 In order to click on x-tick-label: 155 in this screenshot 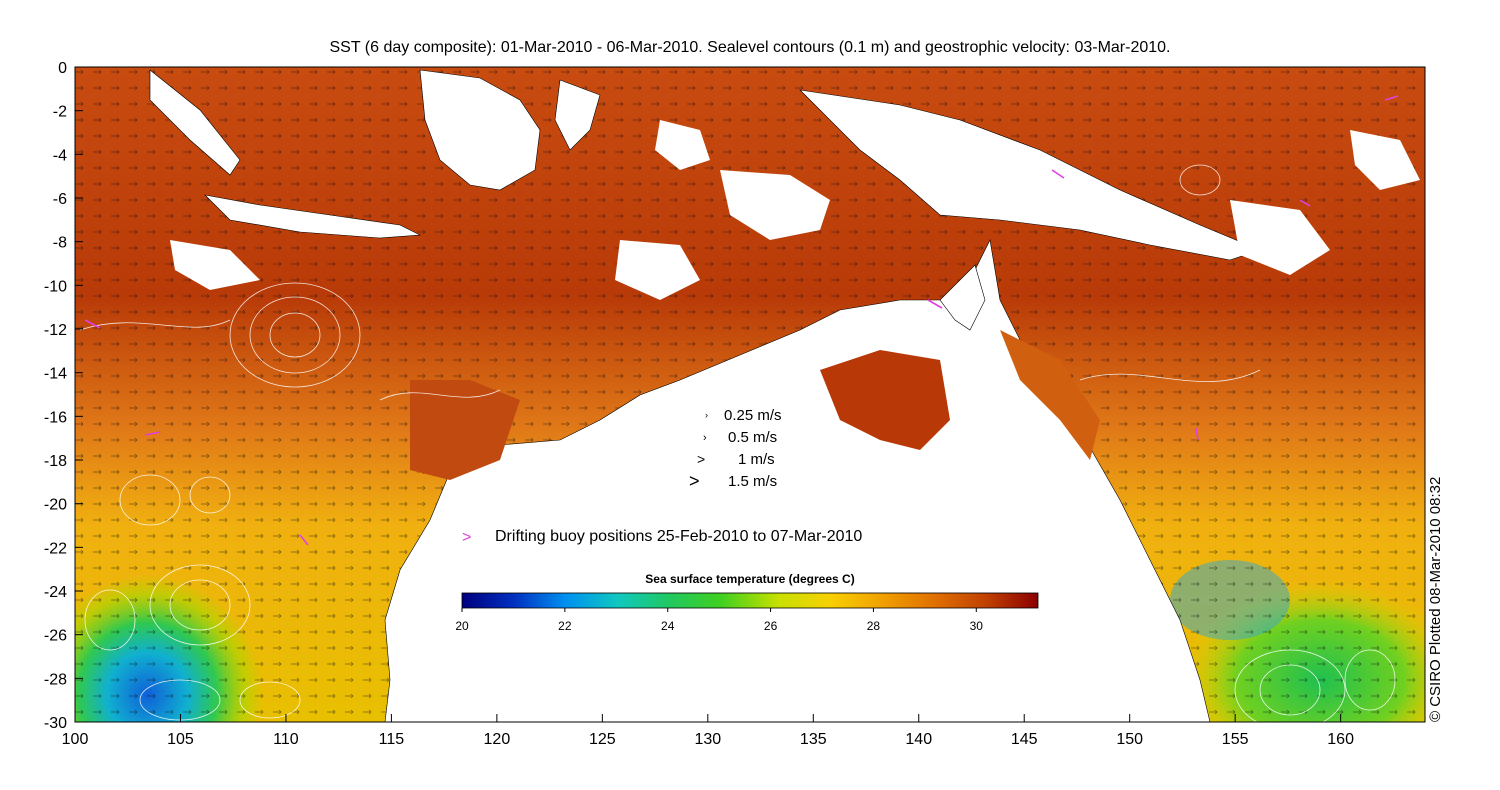, I will do `click(1235, 739)`.